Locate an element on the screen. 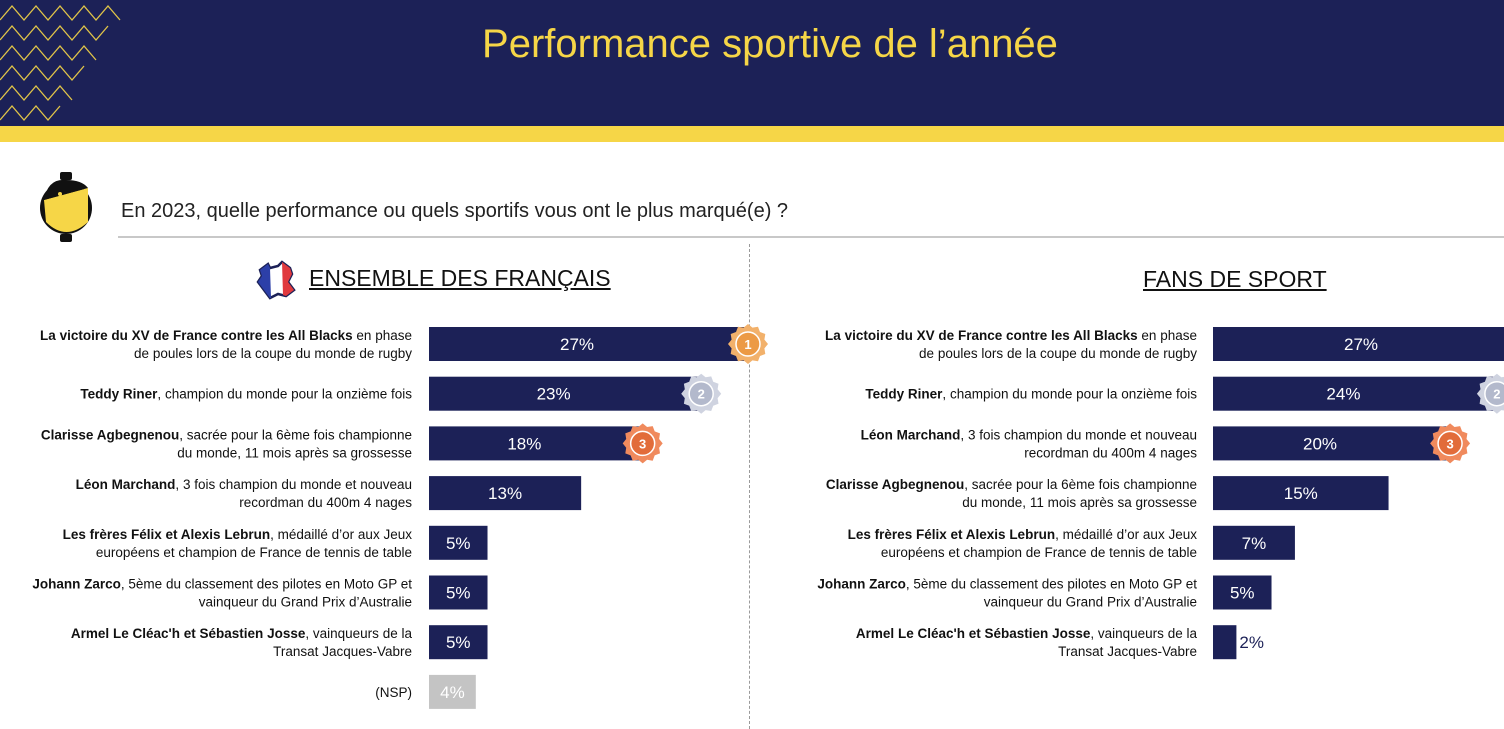 This screenshot has height=729, width=1504. bar-value-label: 7% is located at coordinates (1254, 543).